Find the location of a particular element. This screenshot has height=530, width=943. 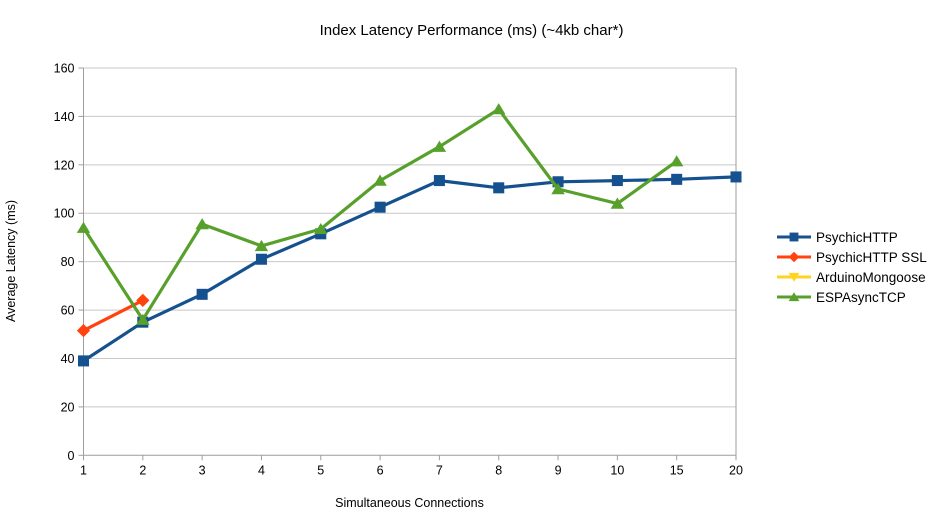

x-tick-label: 8 is located at coordinates (498, 470).